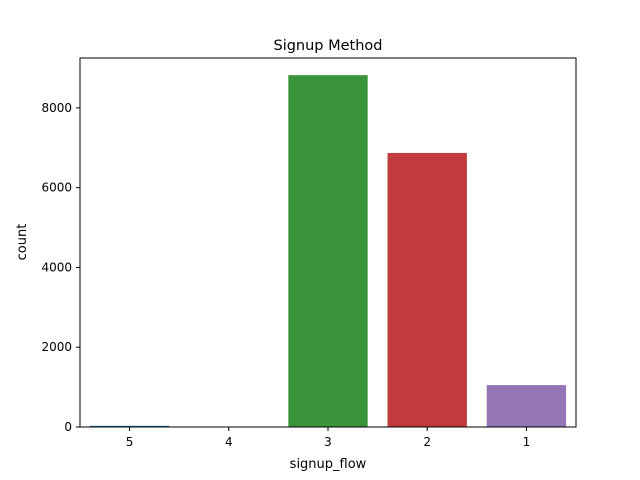 This screenshot has width=640, height=480. What do you see at coordinates (56, 267) in the screenshot?
I see `y-tick-label-4000: 4000` at bounding box center [56, 267].